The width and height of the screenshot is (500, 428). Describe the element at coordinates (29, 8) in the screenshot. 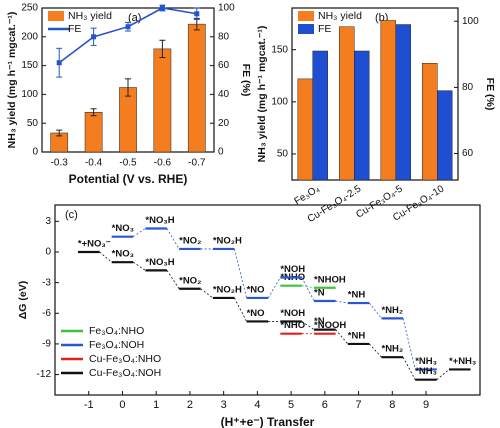

I see `y-tick-label: 250` at that location.